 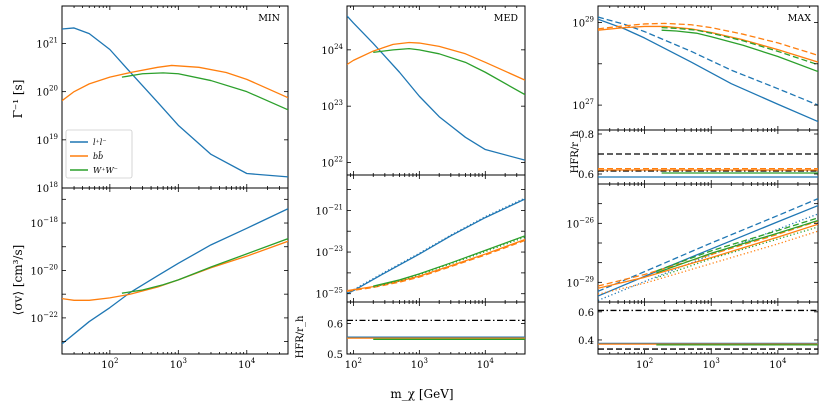 What do you see at coordinates (338, 47) in the screenshot?
I see `ytick-label-med-decay-2-exp: 24` at bounding box center [338, 47].